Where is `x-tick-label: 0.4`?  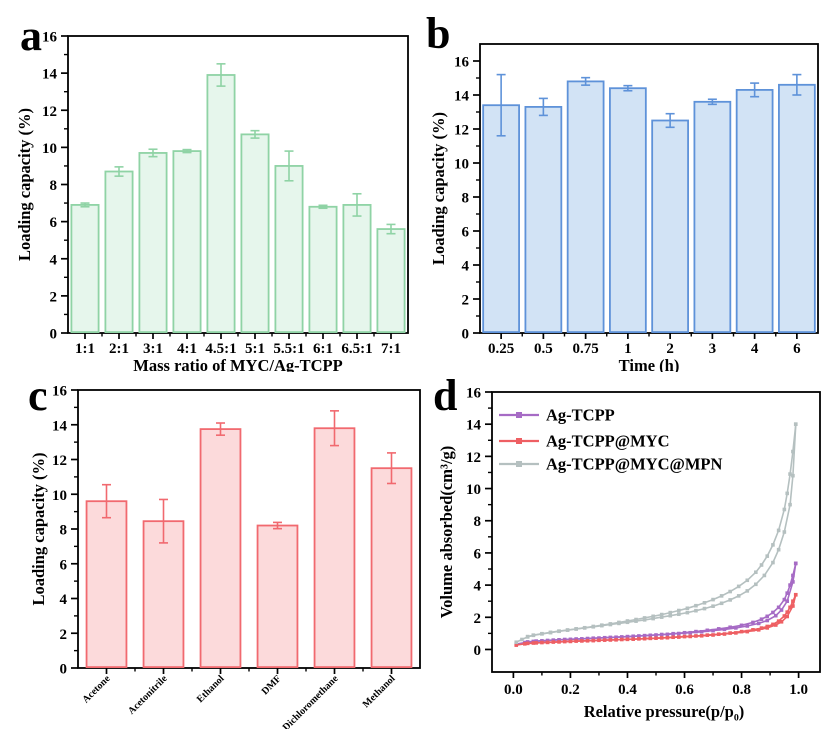 x-tick-label: 0.4 is located at coordinates (627, 690).